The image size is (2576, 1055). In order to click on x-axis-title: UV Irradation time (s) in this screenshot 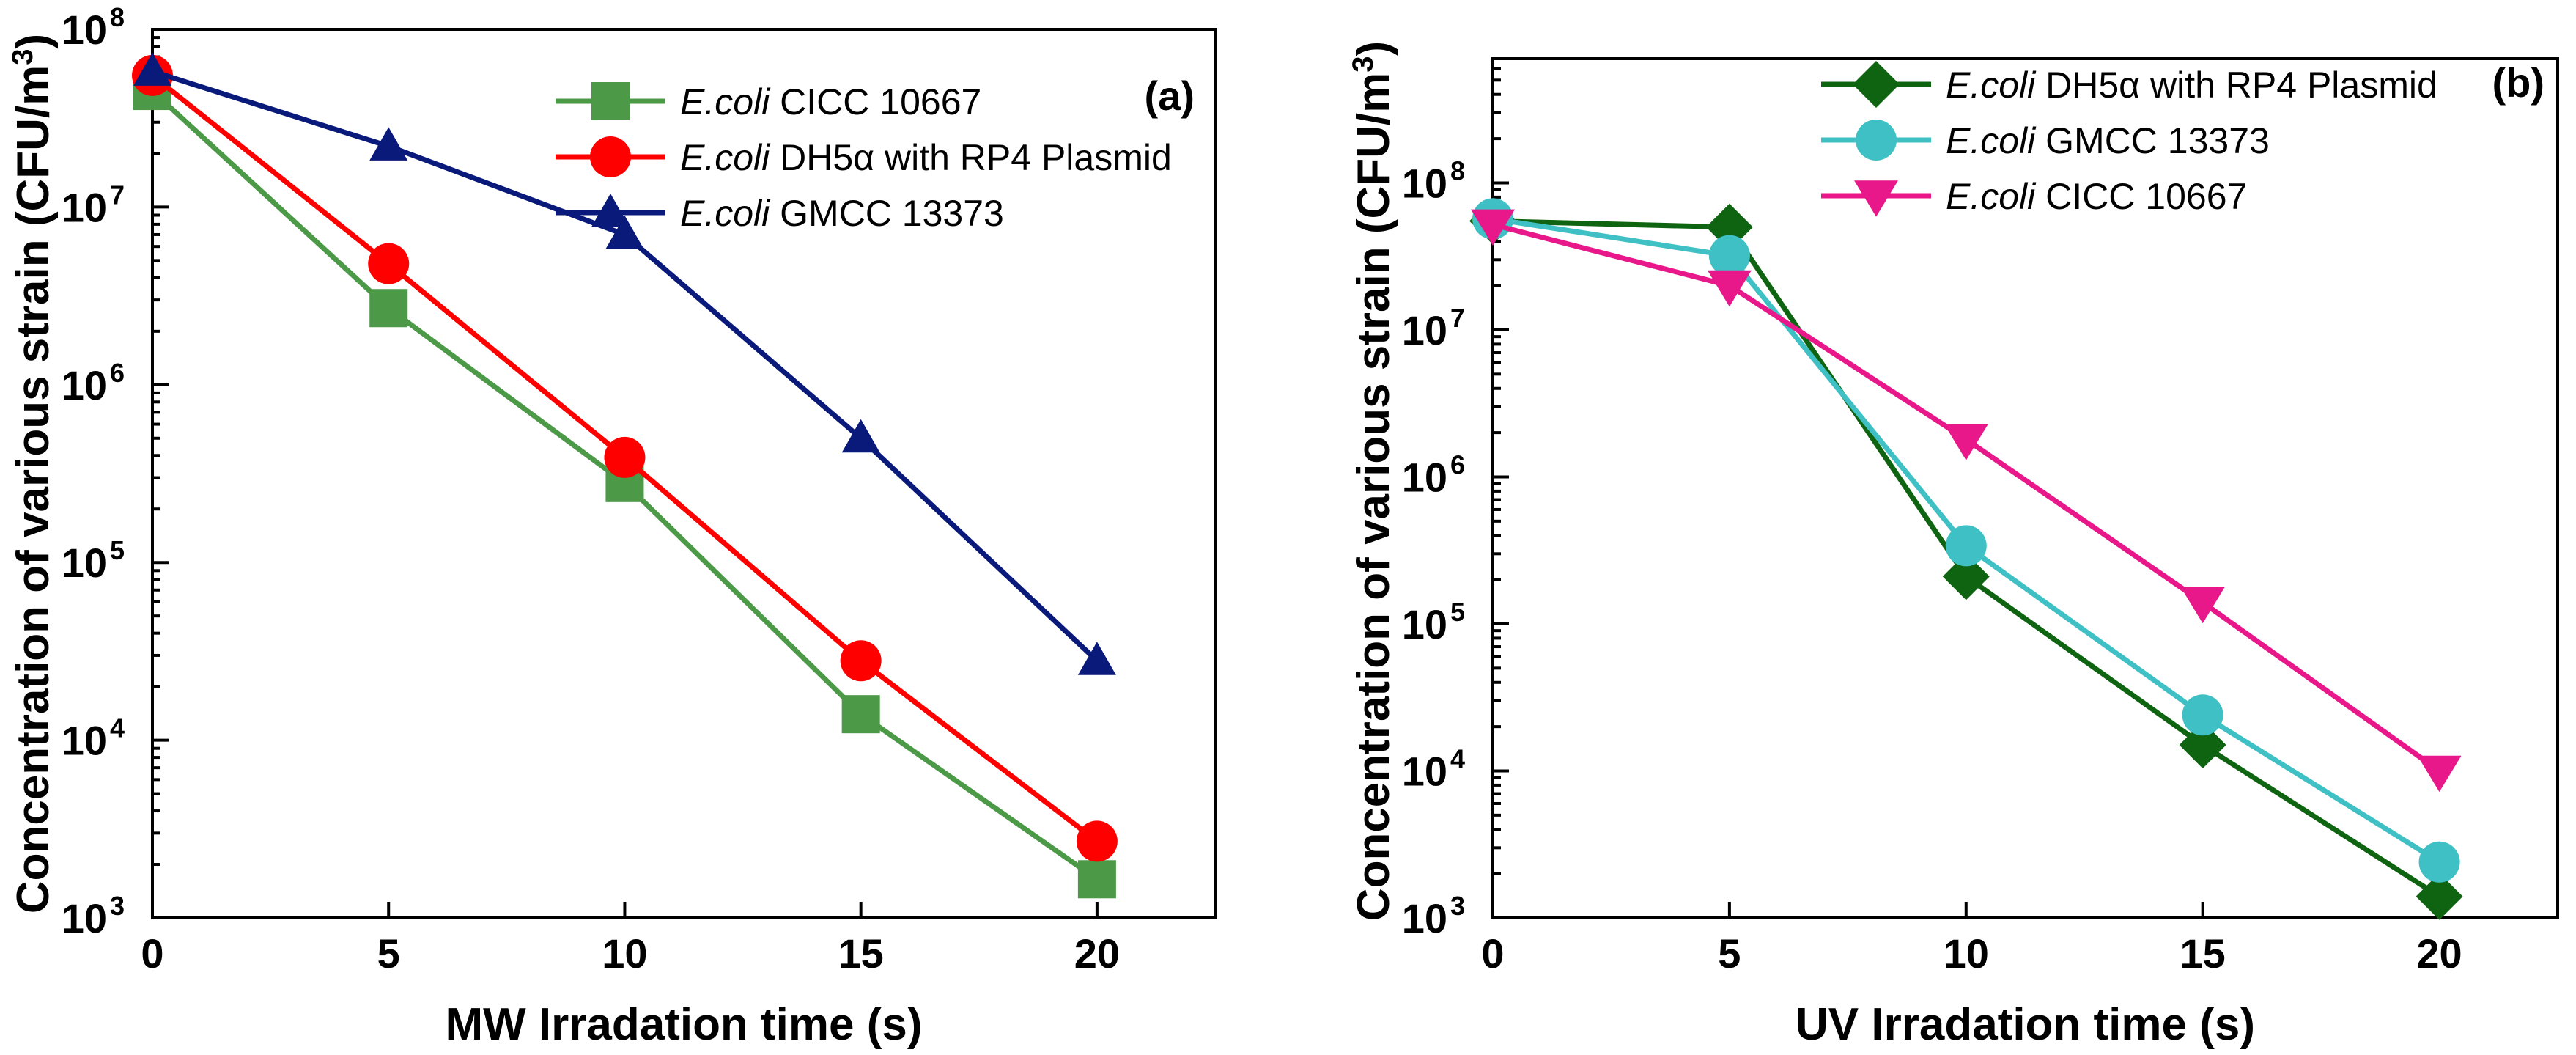, I will do `click(2025, 1024)`.